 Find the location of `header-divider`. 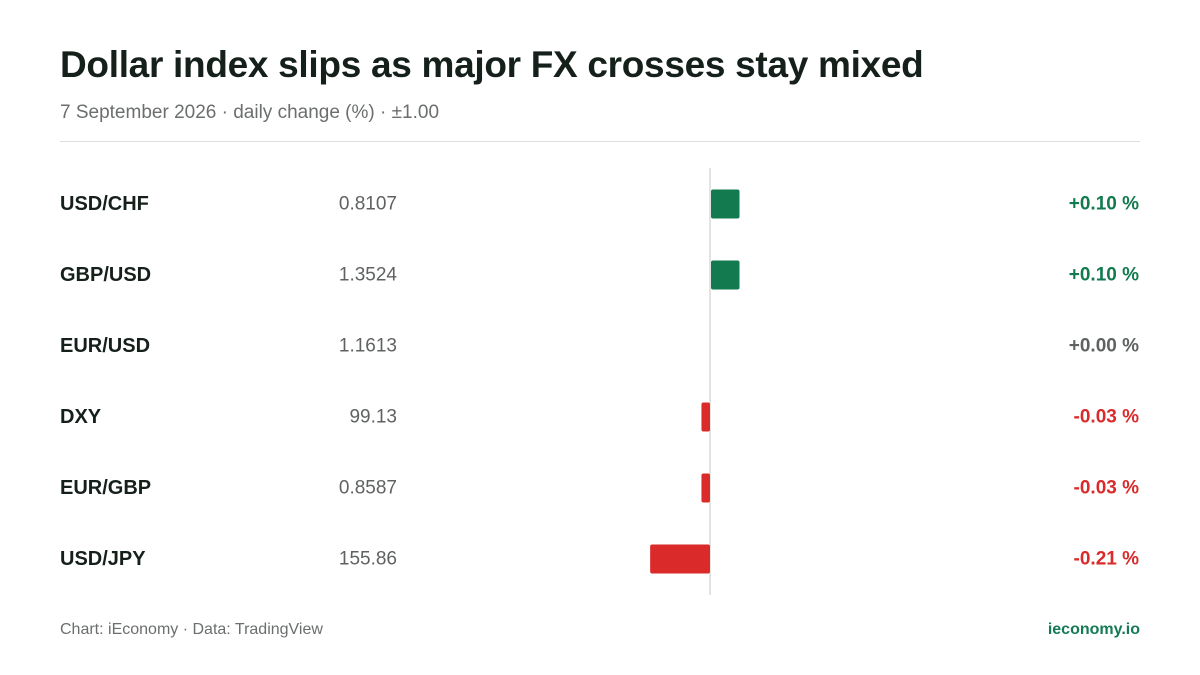

header-divider is located at coordinates (600, 141).